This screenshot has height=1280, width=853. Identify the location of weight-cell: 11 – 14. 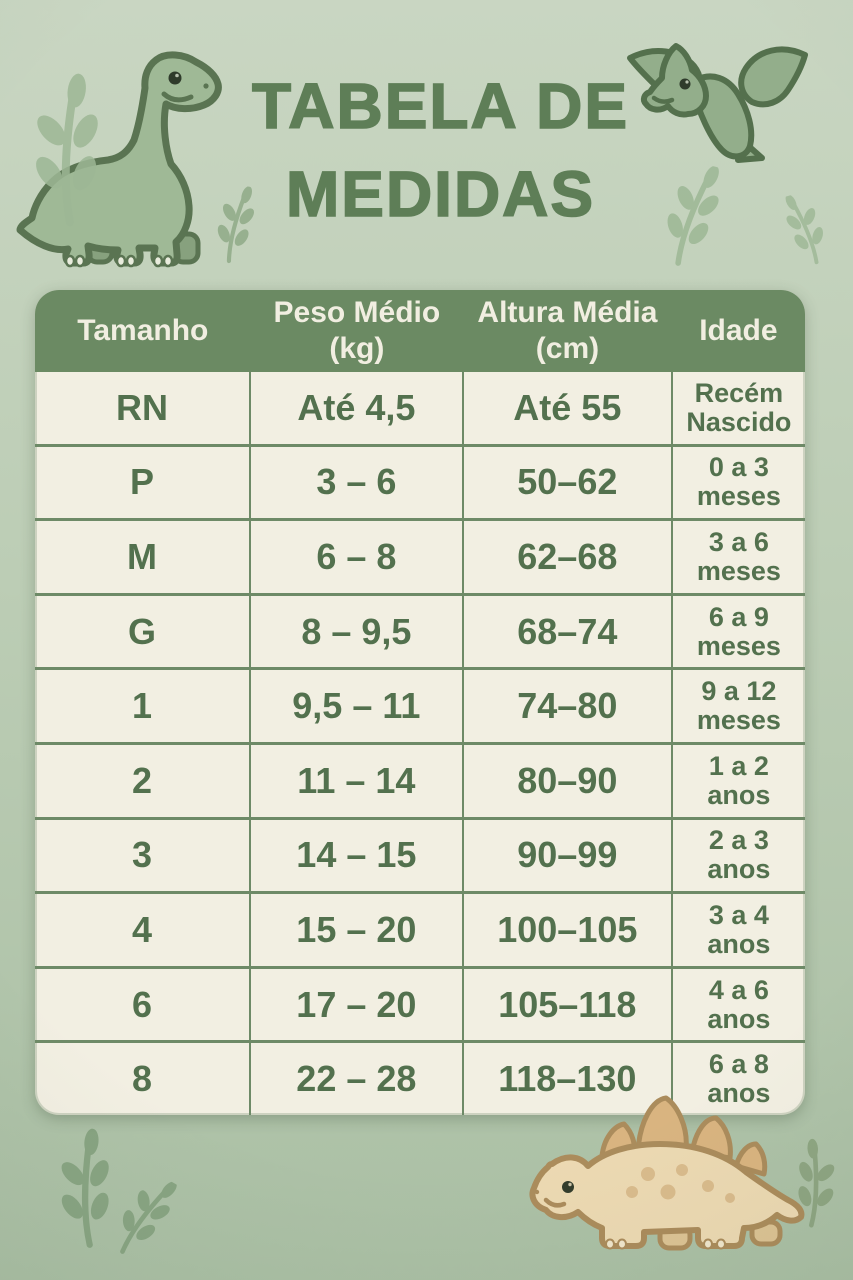
(355, 780).